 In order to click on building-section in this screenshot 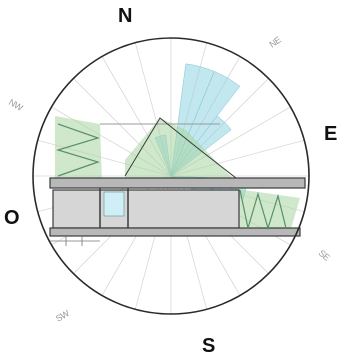, I will do `click(177, 211)`.